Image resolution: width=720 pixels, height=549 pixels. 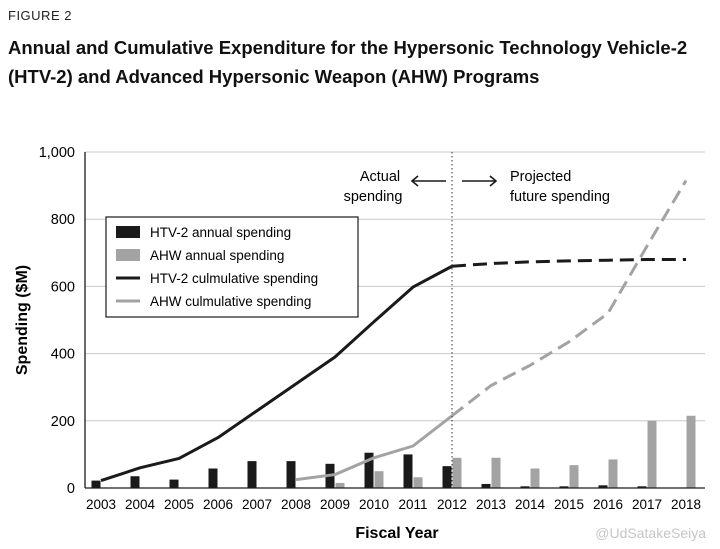 What do you see at coordinates (373, 197) in the screenshot?
I see `annotation-actual-line-2: spending` at bounding box center [373, 197].